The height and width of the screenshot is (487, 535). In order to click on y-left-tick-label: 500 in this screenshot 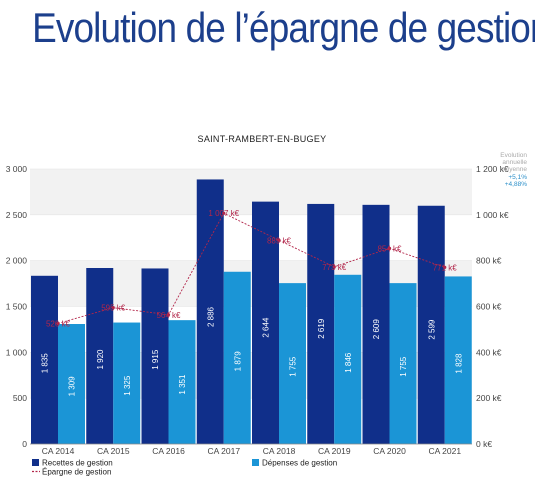, I will do `click(20, 398)`.